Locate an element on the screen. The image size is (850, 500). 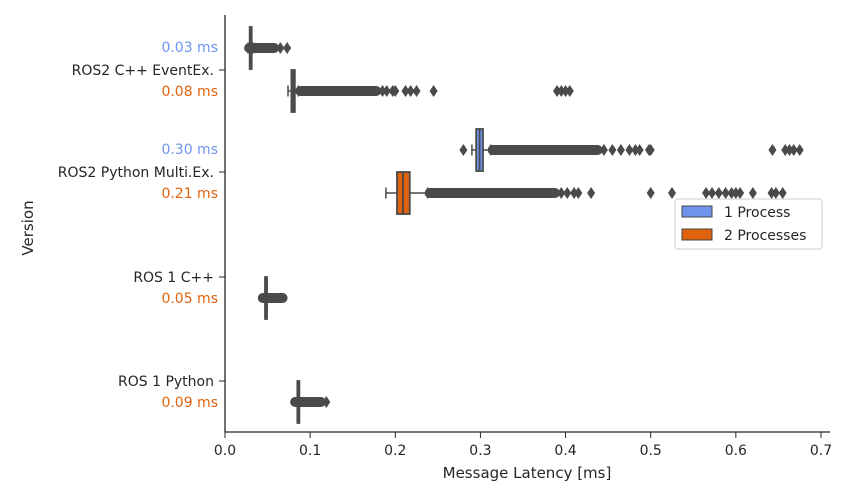
y-tick-label: ROS2 Python Multi.Ex. is located at coordinates (136, 173).